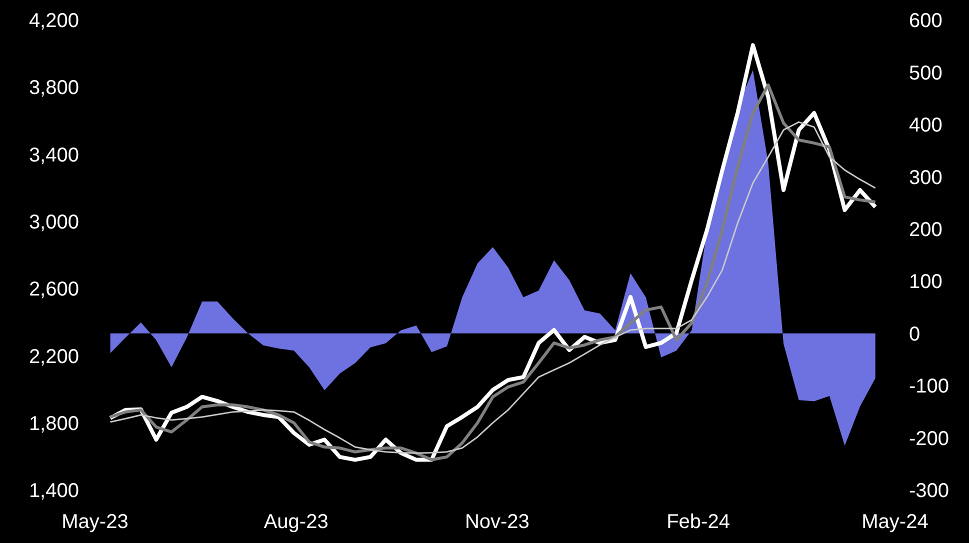 The height and width of the screenshot is (543, 969). What do you see at coordinates (53, 88) in the screenshot?
I see `y-tick-label: 3,800` at bounding box center [53, 88].